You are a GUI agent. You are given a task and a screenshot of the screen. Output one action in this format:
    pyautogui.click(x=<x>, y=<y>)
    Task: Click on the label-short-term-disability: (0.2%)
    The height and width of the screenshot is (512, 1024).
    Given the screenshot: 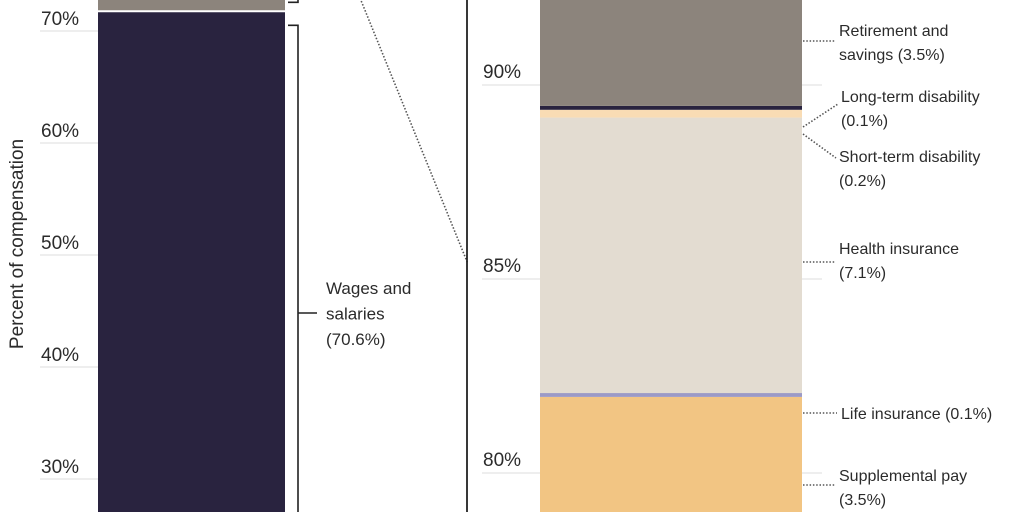 What is the action you would take?
    pyautogui.click(x=862, y=181)
    